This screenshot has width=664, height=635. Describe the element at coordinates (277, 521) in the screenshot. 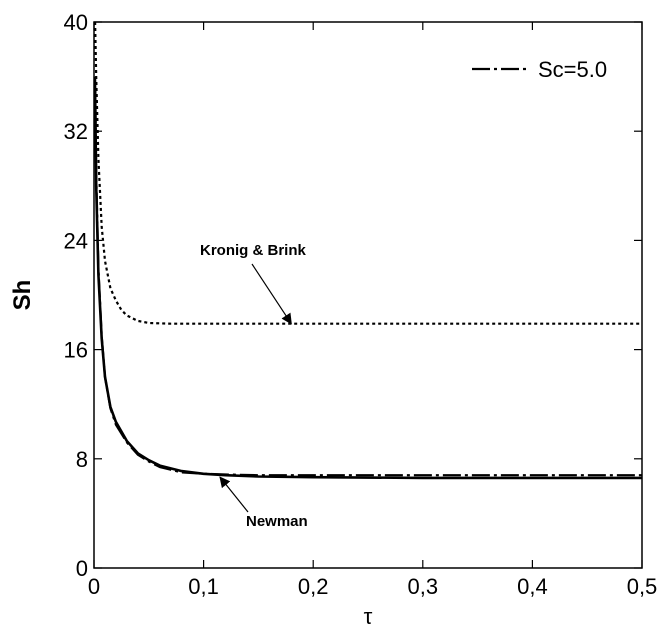

I see `annotation-label-newman: Newman` at that location.